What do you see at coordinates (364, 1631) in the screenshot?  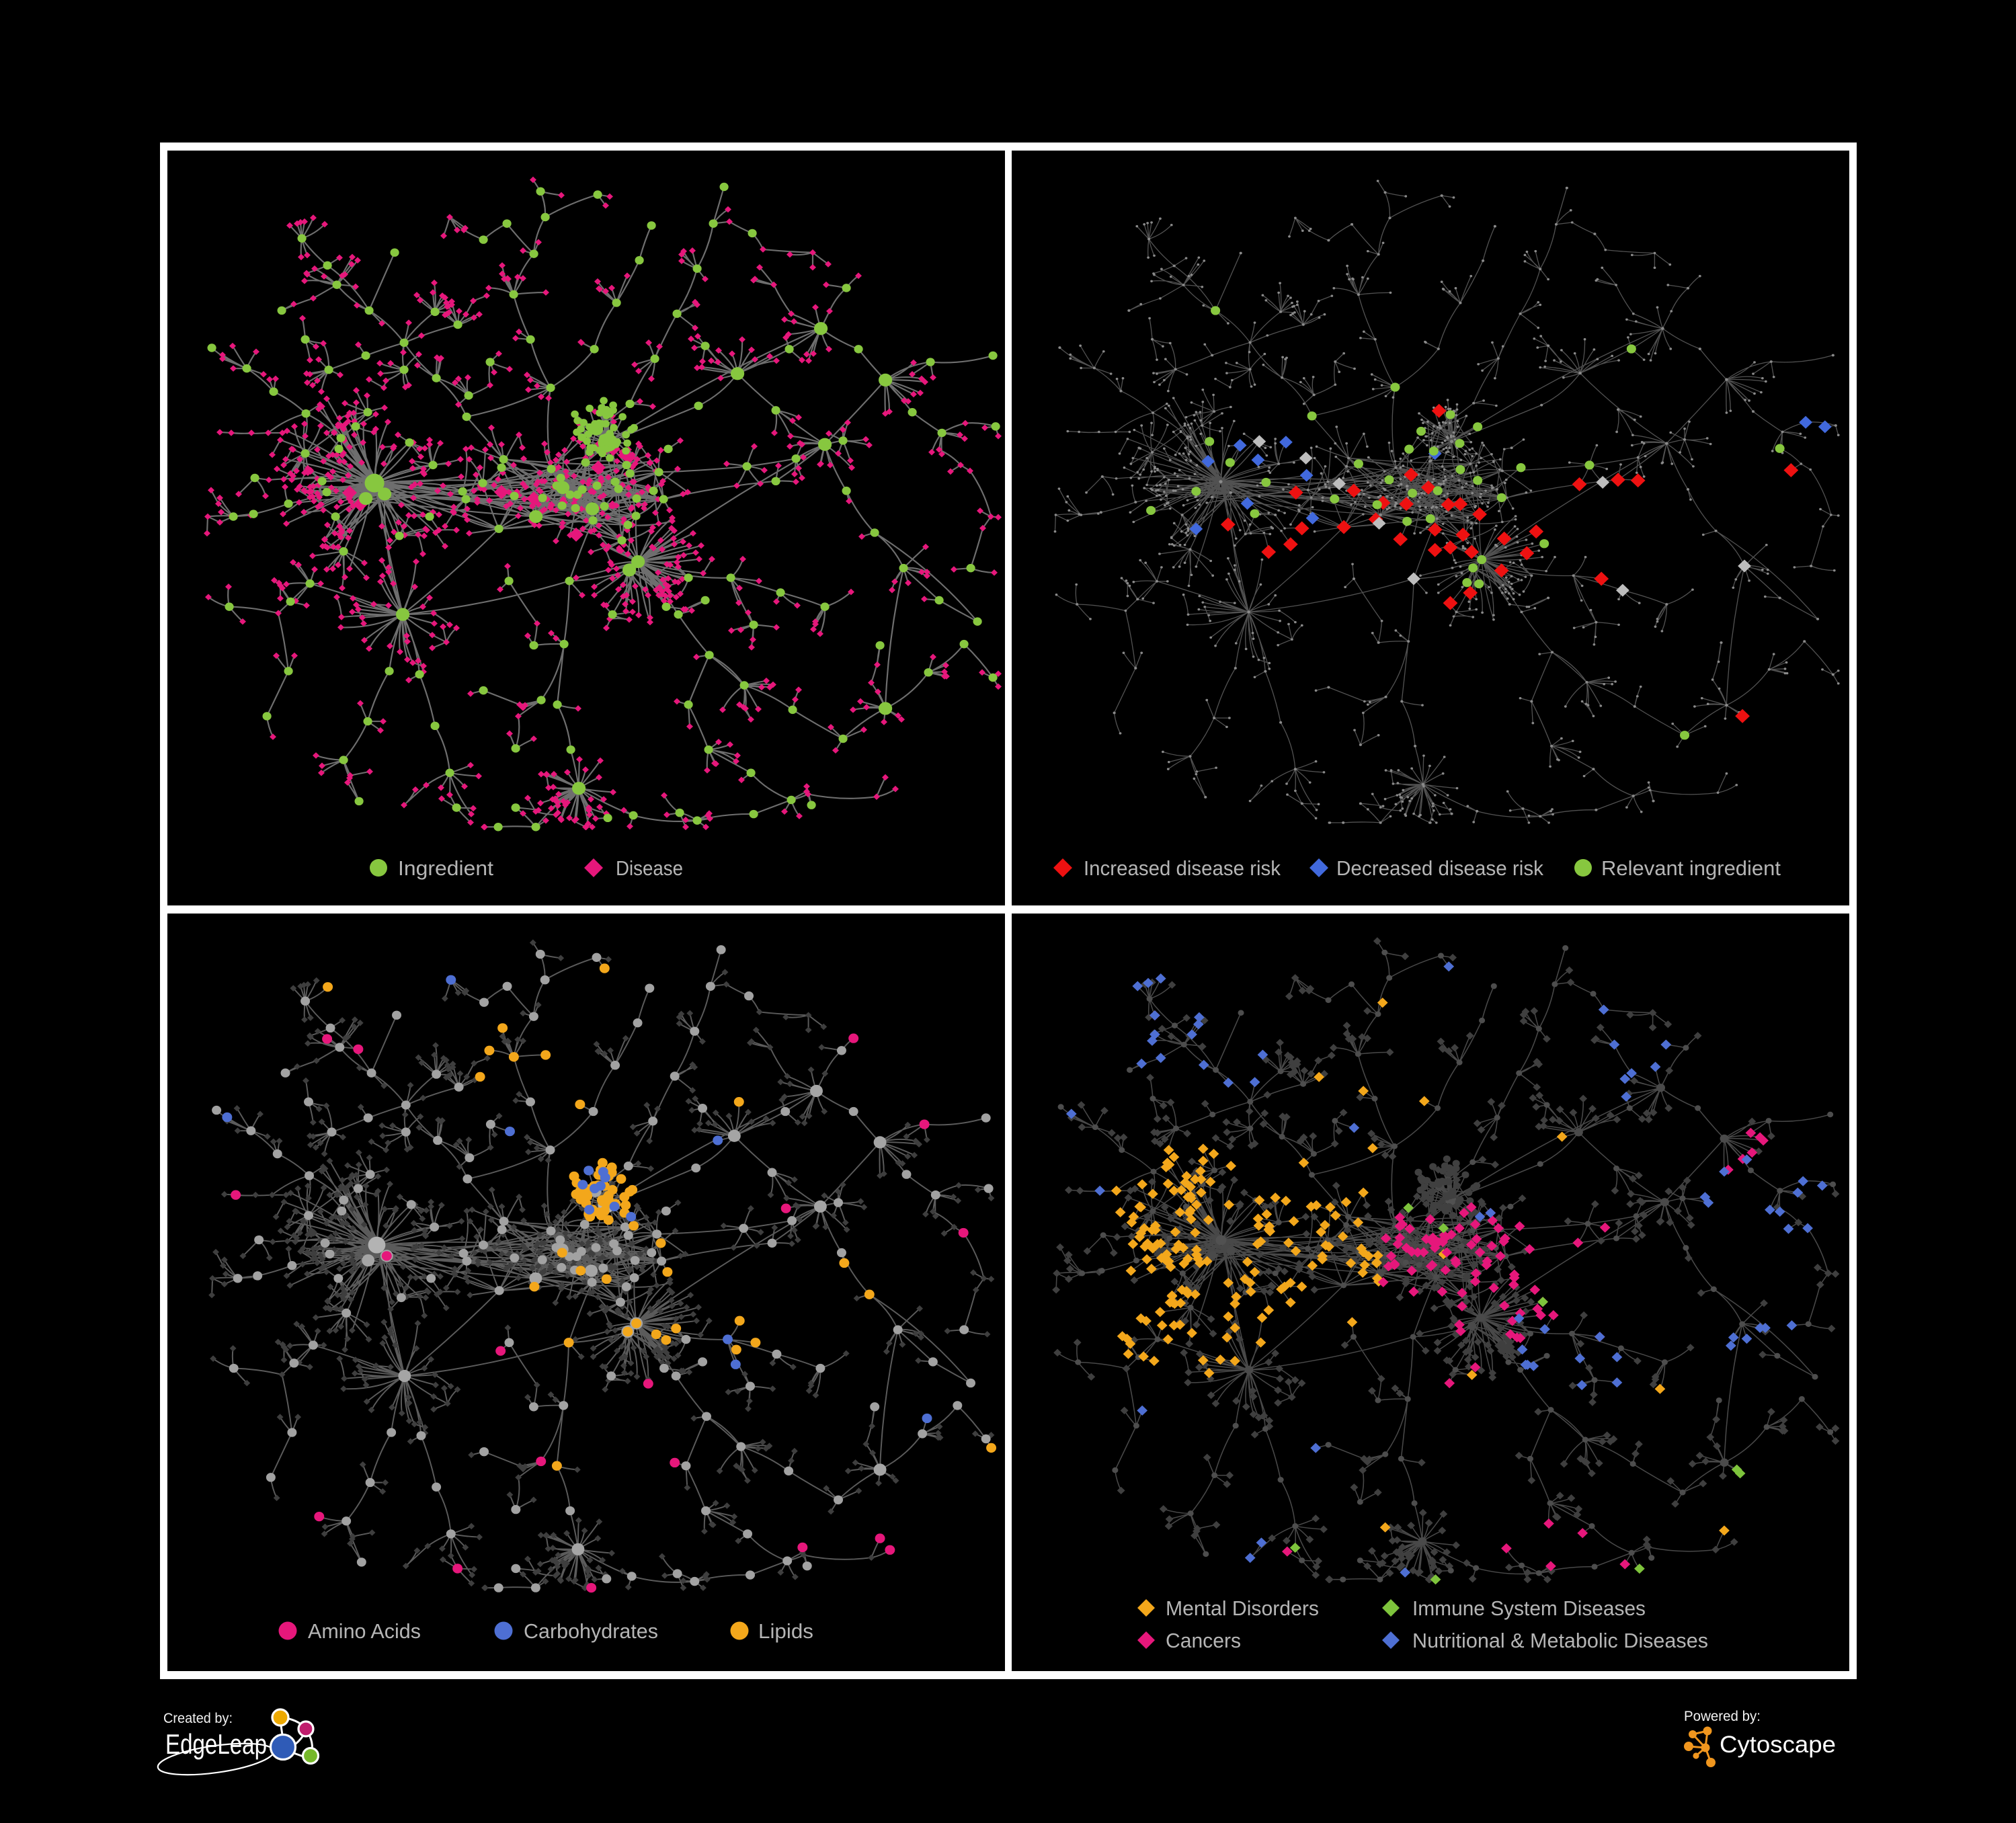 I see `svg-text: Amino Acids` at bounding box center [364, 1631].